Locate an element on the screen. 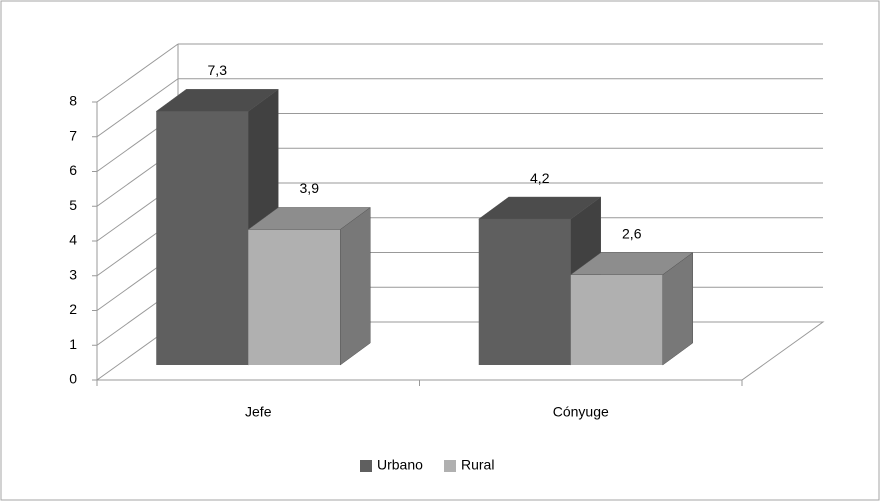 Image resolution: width=881 pixels, height=502 pixels. value-label: 3,9 is located at coordinates (310, 188).